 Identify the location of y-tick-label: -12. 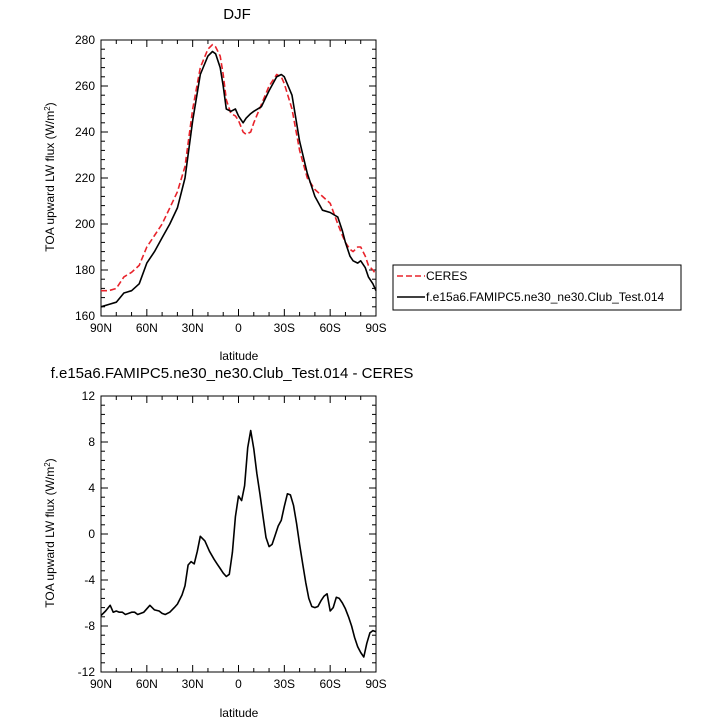
(87, 672).